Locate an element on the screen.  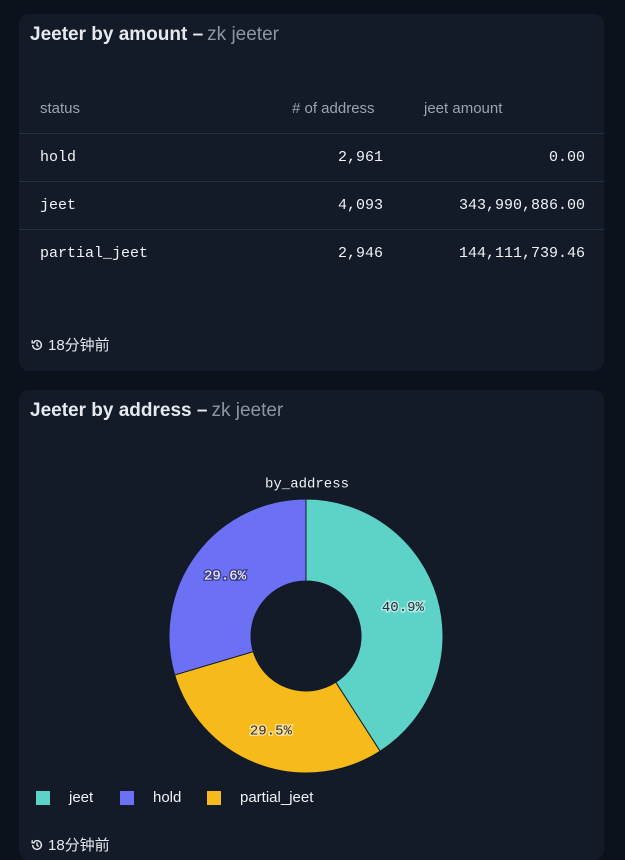
table-cell: 2,946 is located at coordinates (357, 253).